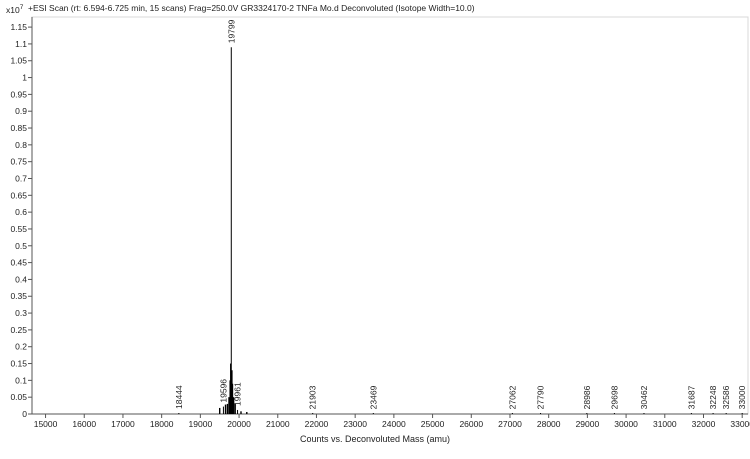  Describe the element at coordinates (644, 397) in the screenshot. I see `peak-label: 30462` at that location.